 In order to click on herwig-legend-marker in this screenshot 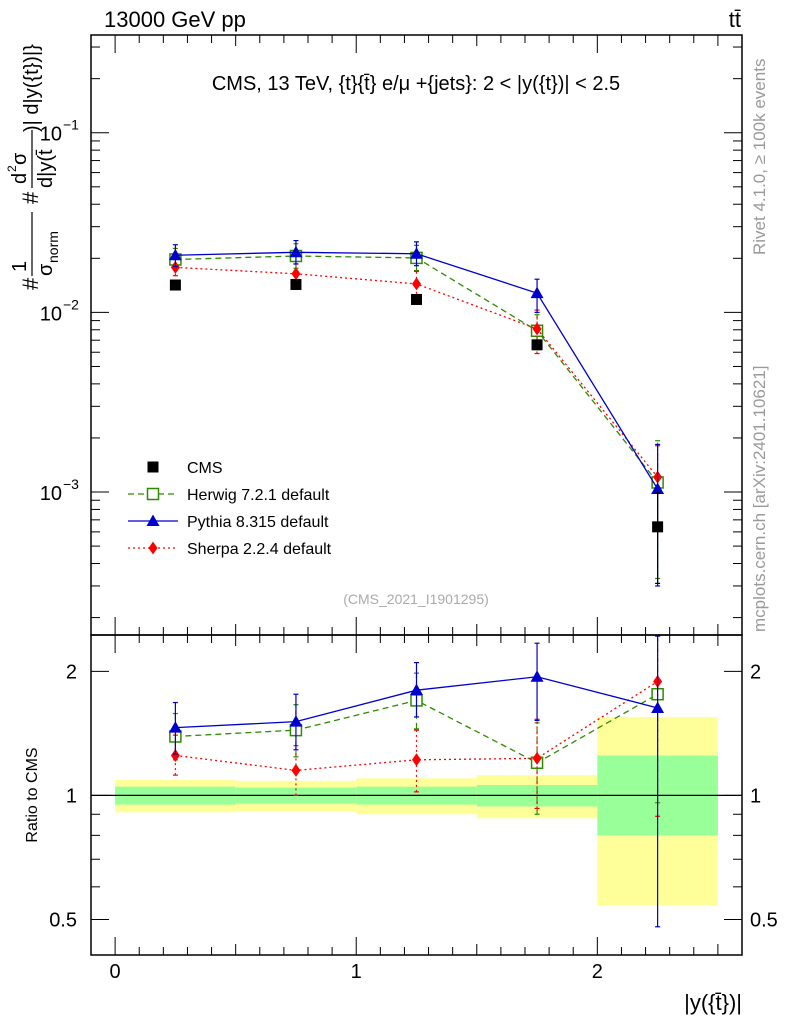, I will do `click(153, 494)`.